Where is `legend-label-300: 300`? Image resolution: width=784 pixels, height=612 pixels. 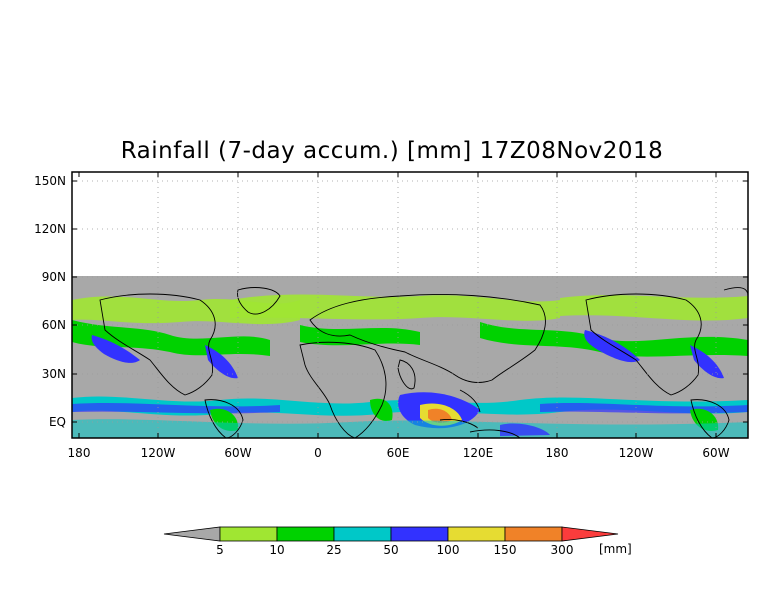
legend-label-300: 300 is located at coordinates (562, 550).